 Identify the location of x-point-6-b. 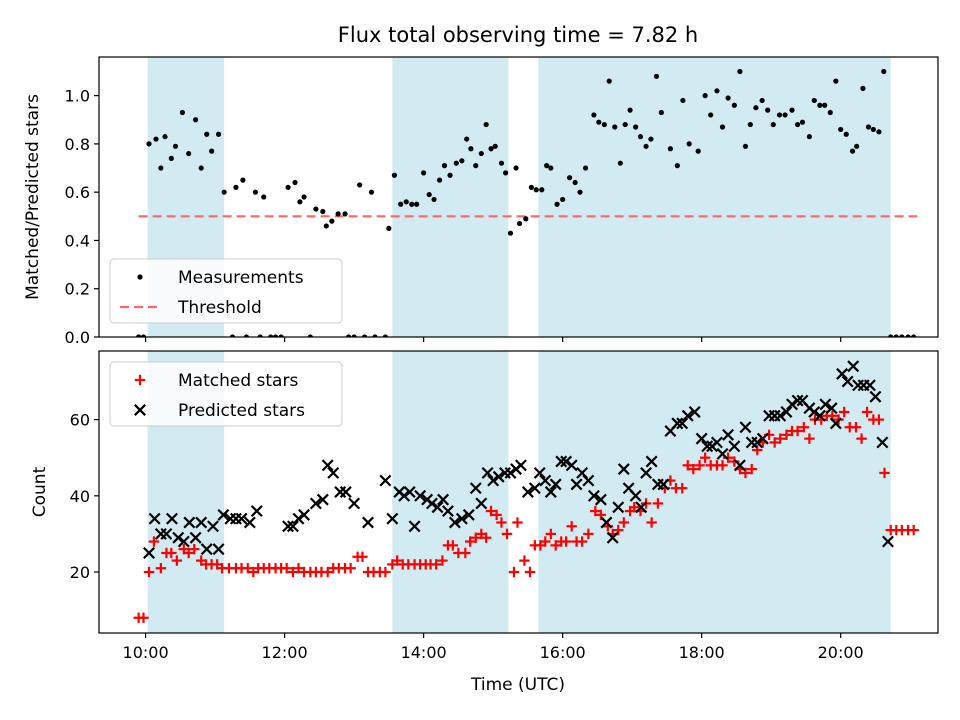
(183, 541).